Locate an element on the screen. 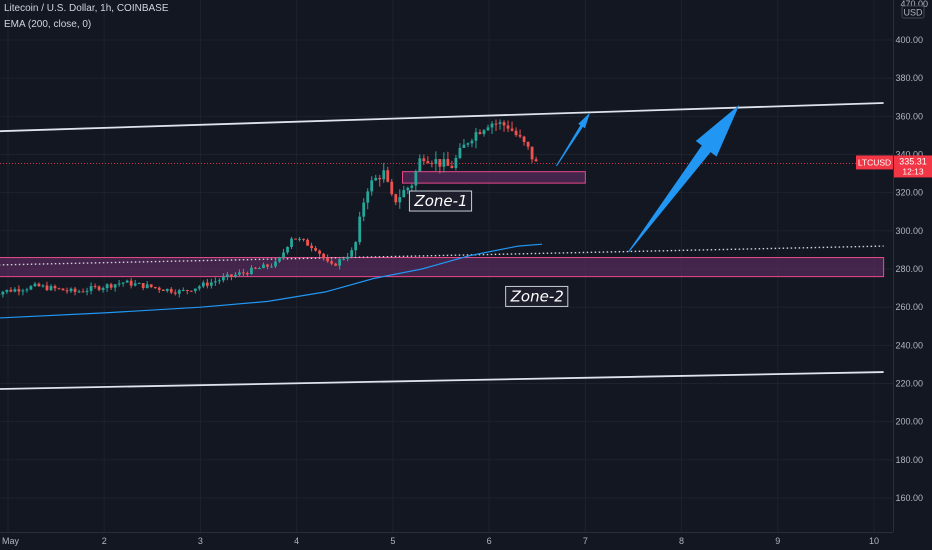 This screenshot has width=932, height=550. ema-polyline is located at coordinates (271, 281).